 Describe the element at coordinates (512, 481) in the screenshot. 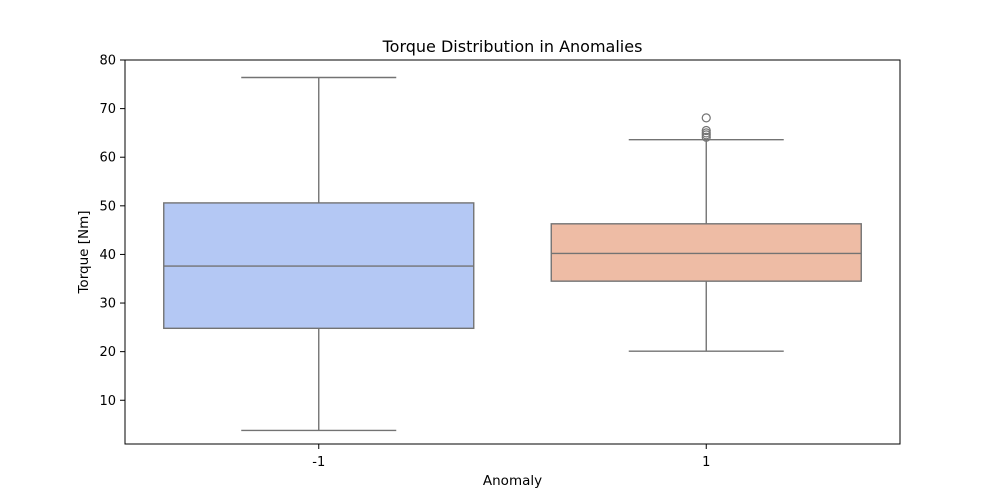

I see `x-axis-label: Anomaly` at that location.